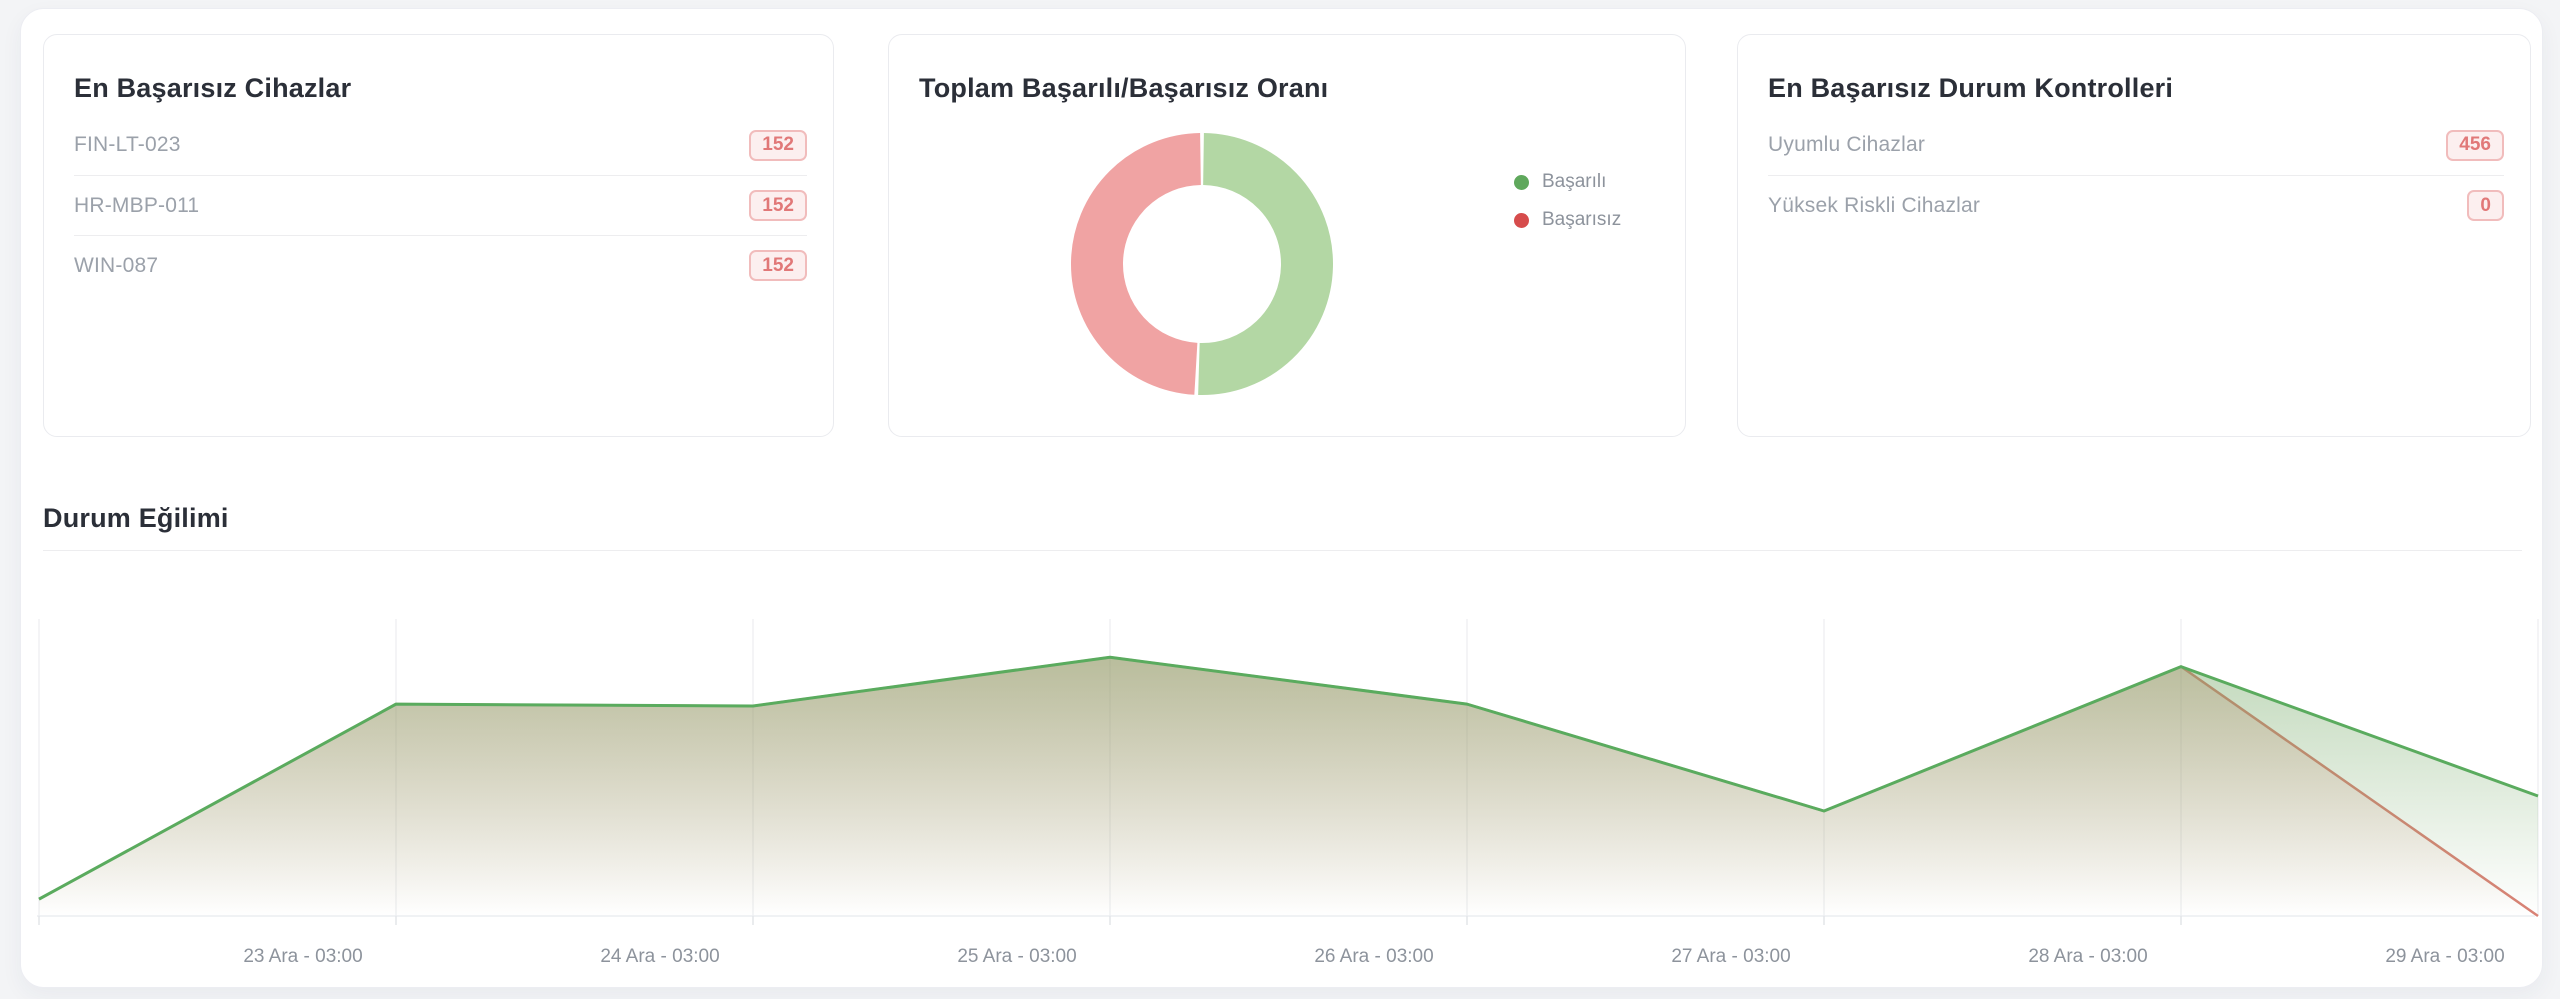 The width and height of the screenshot is (2560, 999). I want to click on legend-dot-success-icon, so click(1521, 182).